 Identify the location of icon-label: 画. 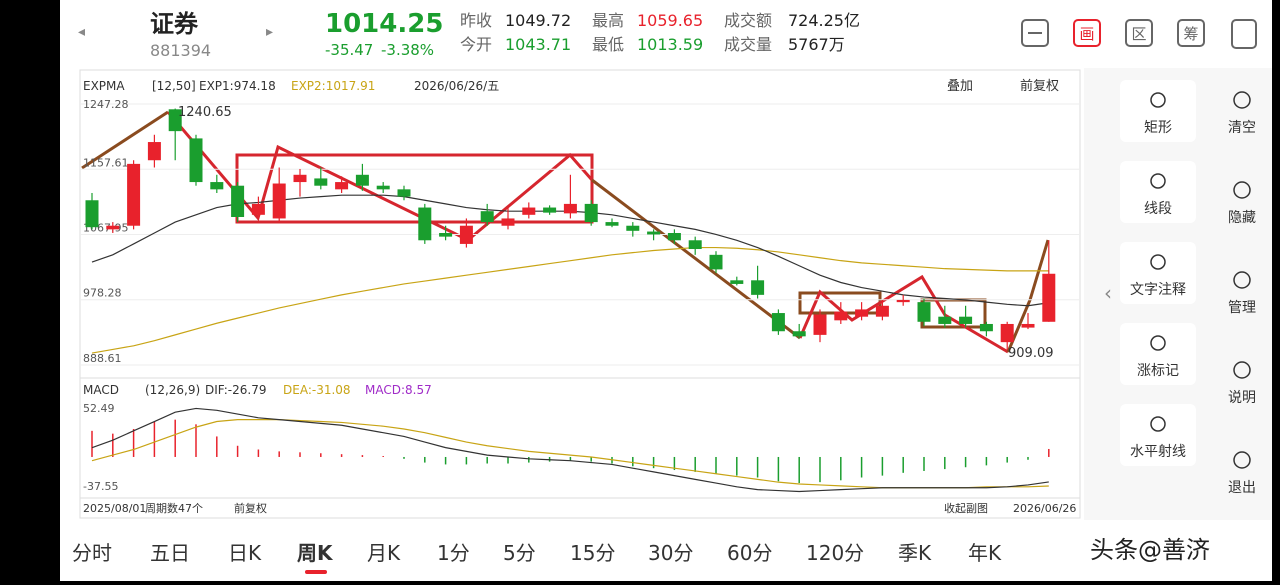
(1086, 34).